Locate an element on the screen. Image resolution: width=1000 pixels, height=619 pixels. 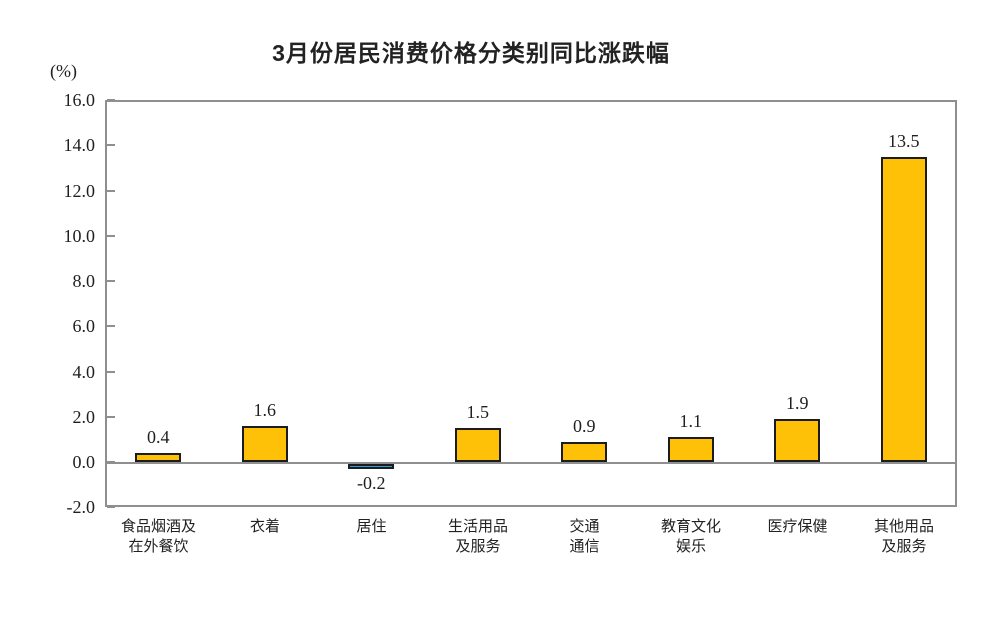
y-axis-tick-label: 12.0 is located at coordinates (79, 190).